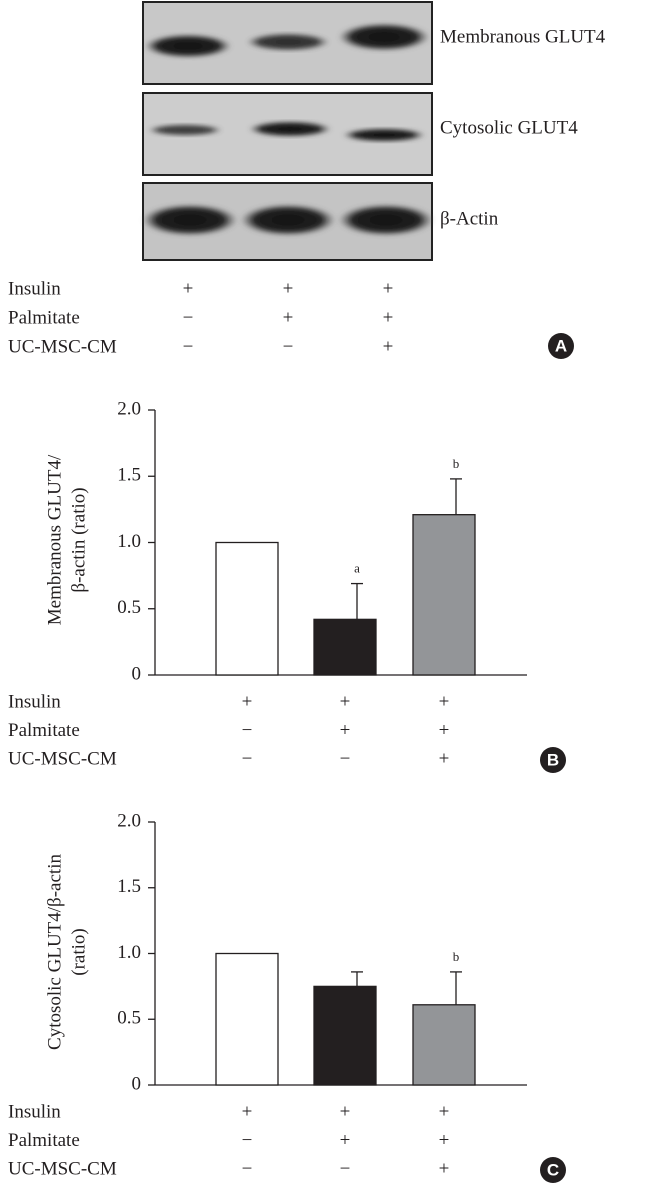 The image size is (645, 1192). What do you see at coordinates (54, 539) in the screenshot?
I see `y-axis-label-line: Membranous GLUT4/` at bounding box center [54, 539].